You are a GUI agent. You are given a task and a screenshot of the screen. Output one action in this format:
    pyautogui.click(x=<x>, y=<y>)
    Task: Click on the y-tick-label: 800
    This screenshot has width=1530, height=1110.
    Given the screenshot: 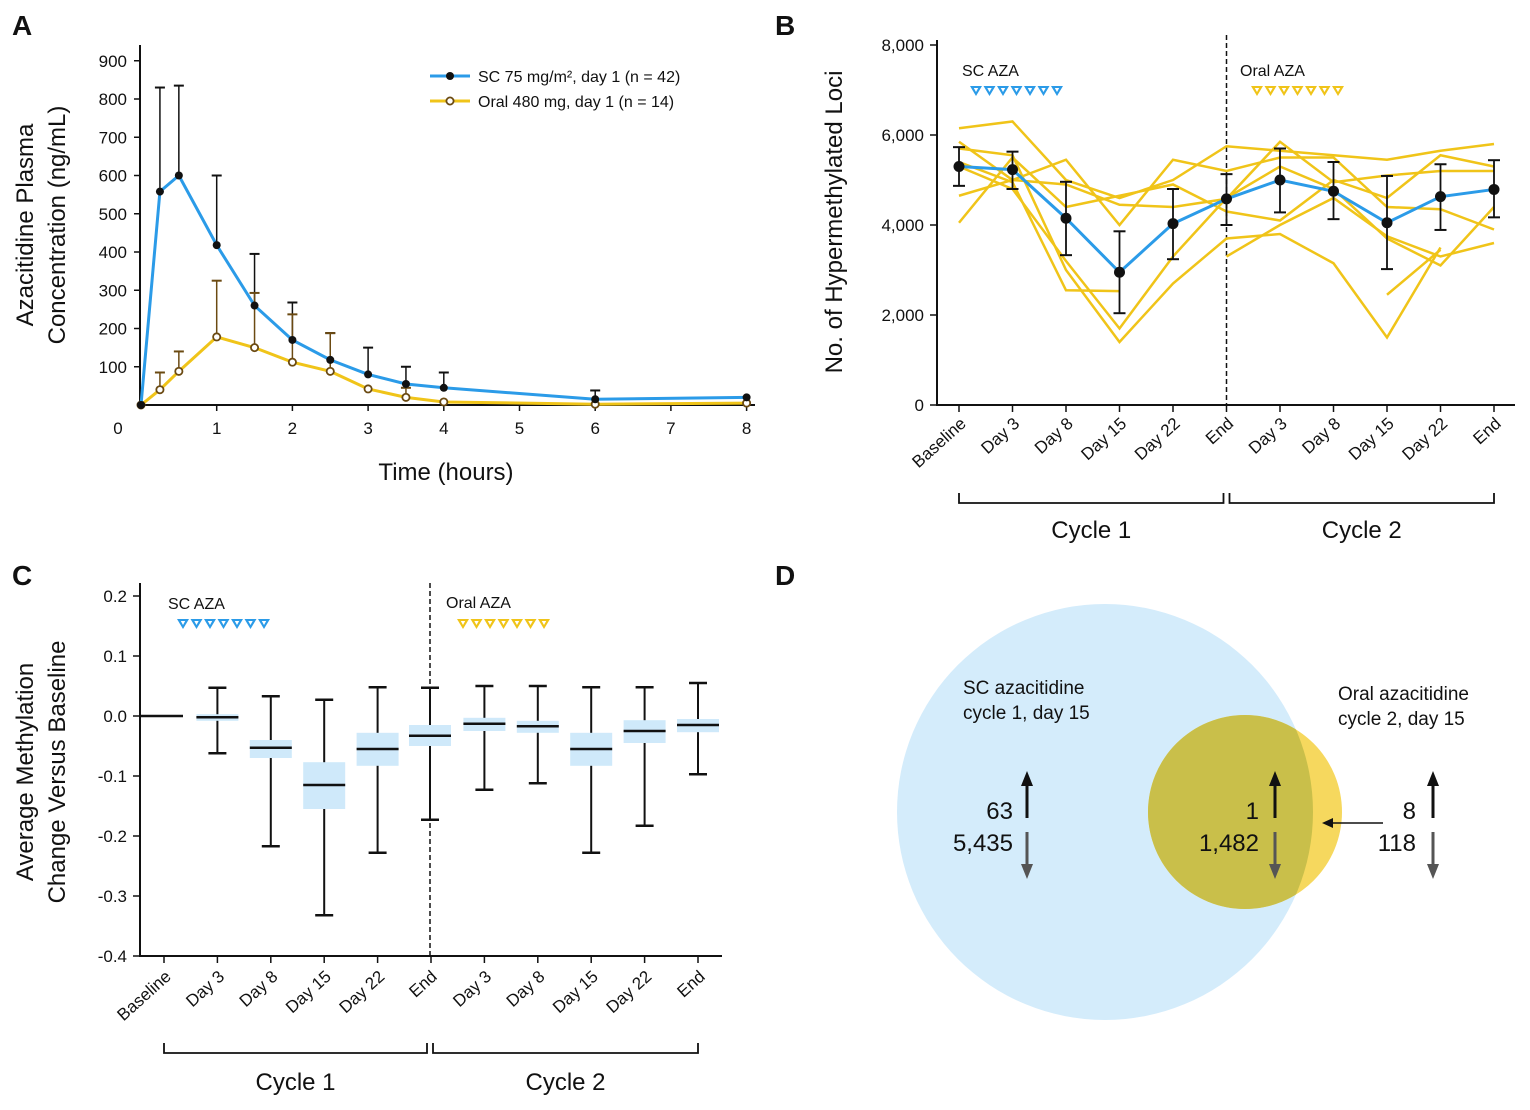 What is the action you would take?
    pyautogui.click(x=113, y=99)
    